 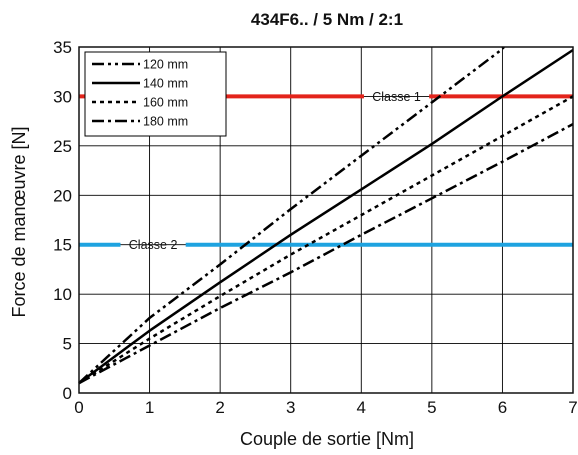 I want to click on y-tick-label: 15, so click(x=62, y=245).